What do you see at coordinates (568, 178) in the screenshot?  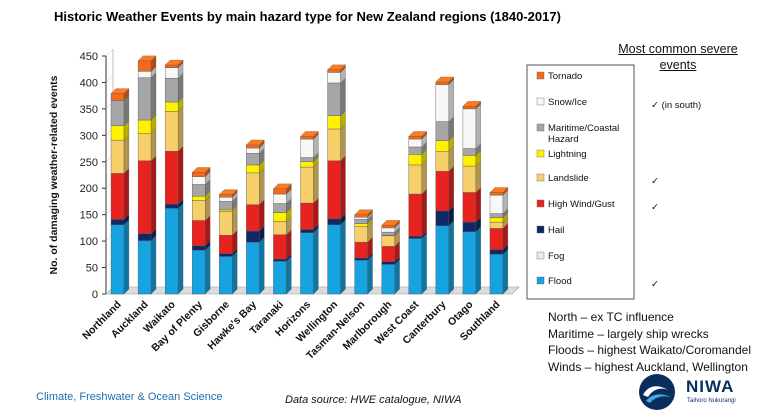 I see `legend-label: Landslide` at bounding box center [568, 178].